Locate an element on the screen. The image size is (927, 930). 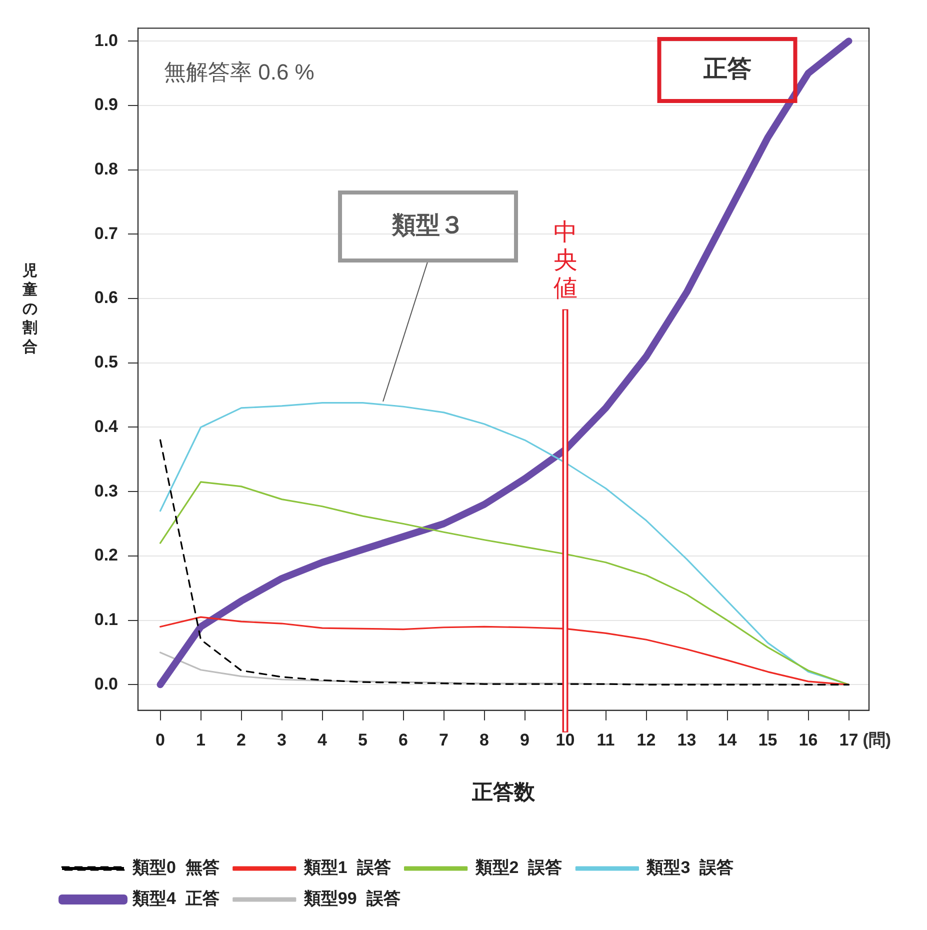
y-tick-label: 0.6 is located at coordinates (106, 298).